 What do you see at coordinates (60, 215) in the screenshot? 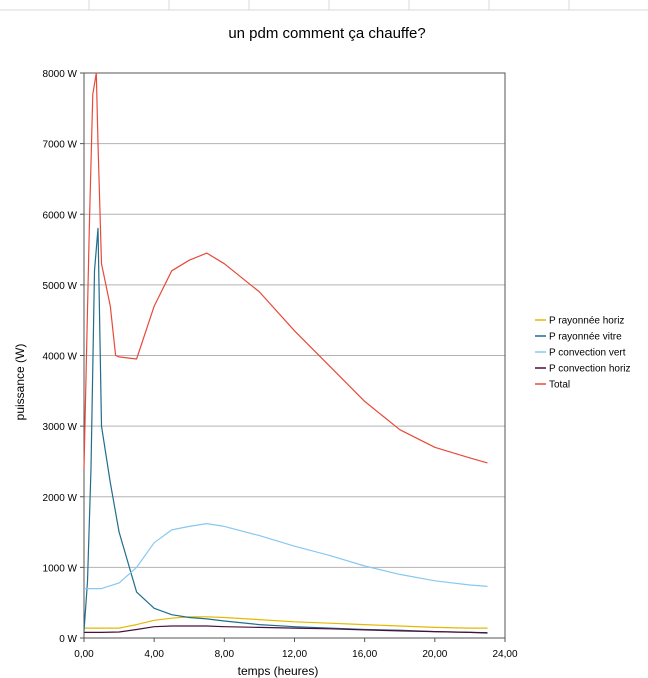
I see `y-tick-label: 6000 W` at bounding box center [60, 215].